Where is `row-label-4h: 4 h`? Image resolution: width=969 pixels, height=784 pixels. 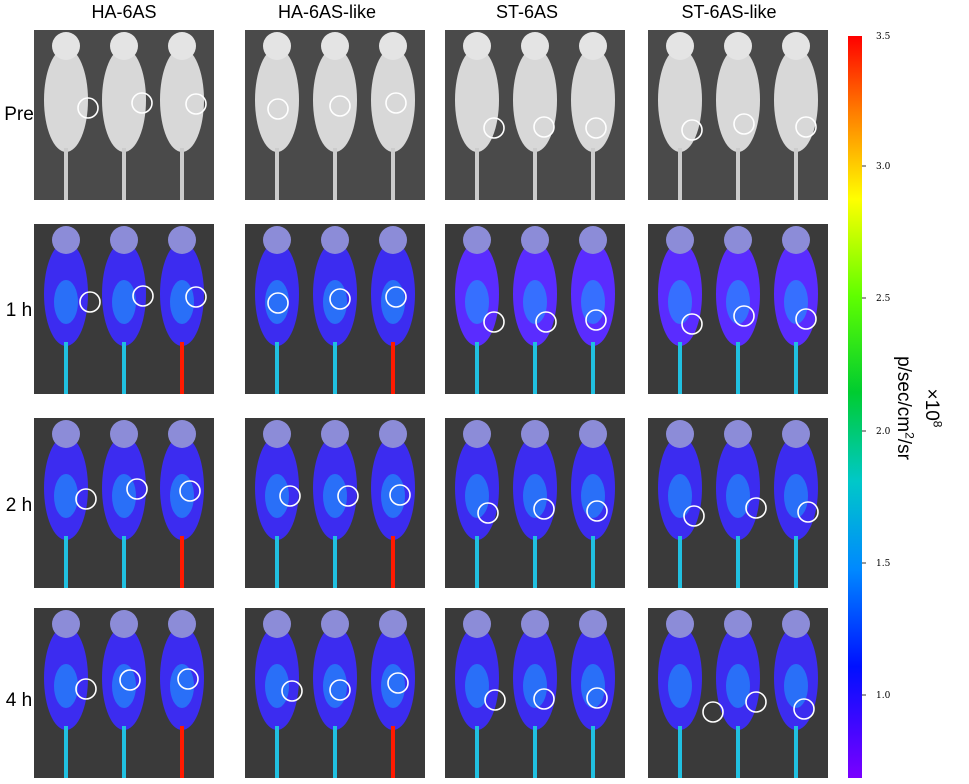 row-label-4h: 4 h is located at coordinates (19, 700).